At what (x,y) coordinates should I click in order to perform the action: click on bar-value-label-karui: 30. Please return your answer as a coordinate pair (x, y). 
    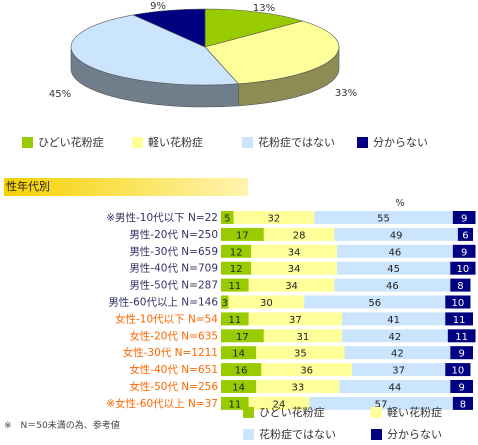
    Looking at the image, I should click on (266, 303).